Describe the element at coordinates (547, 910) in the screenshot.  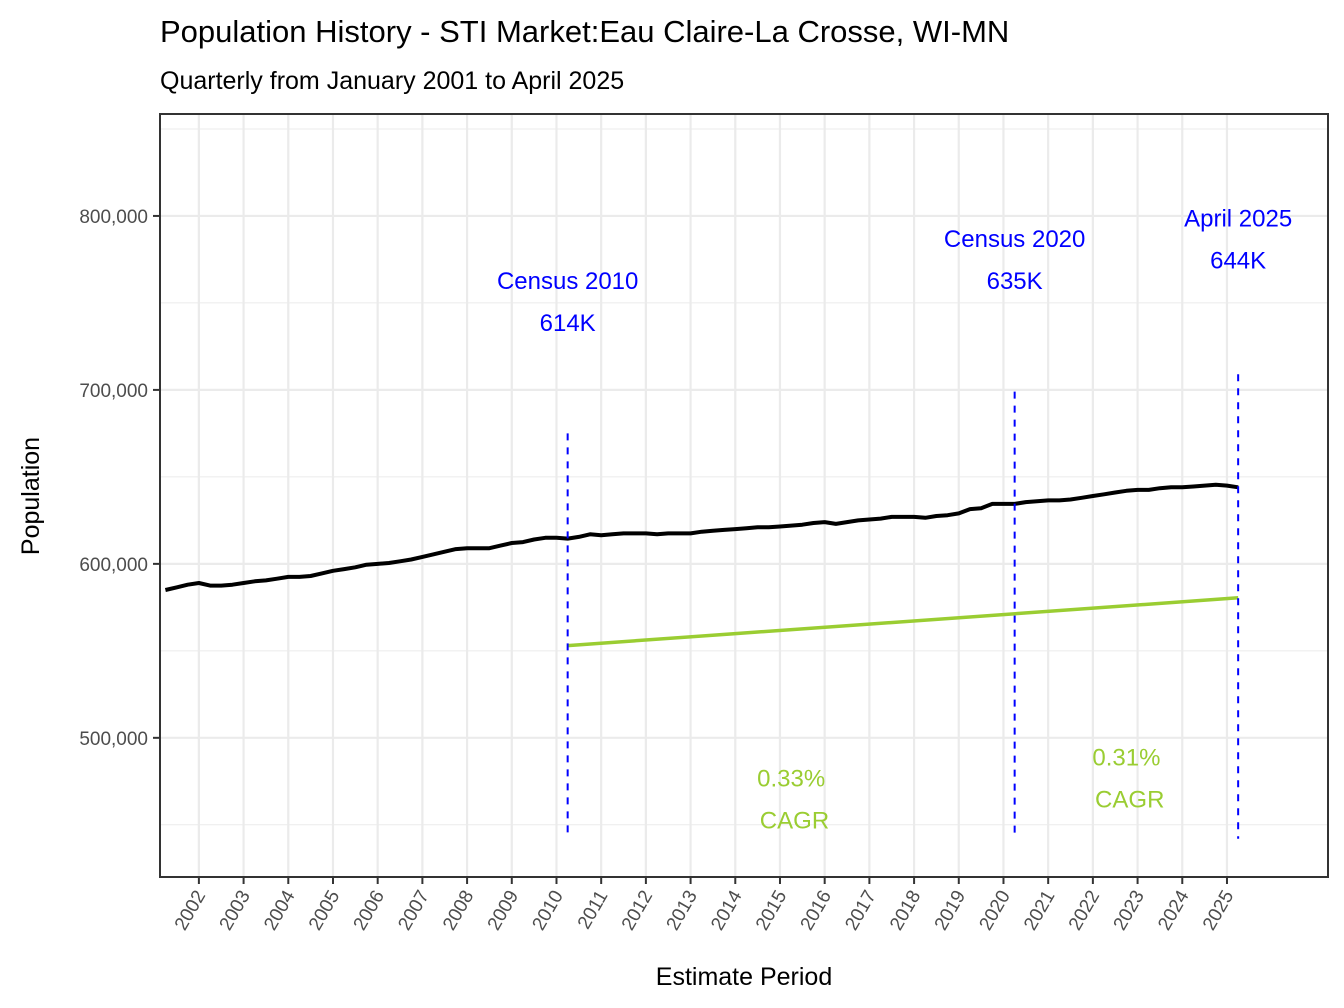
I see `x-tick-label: 2010` at that location.